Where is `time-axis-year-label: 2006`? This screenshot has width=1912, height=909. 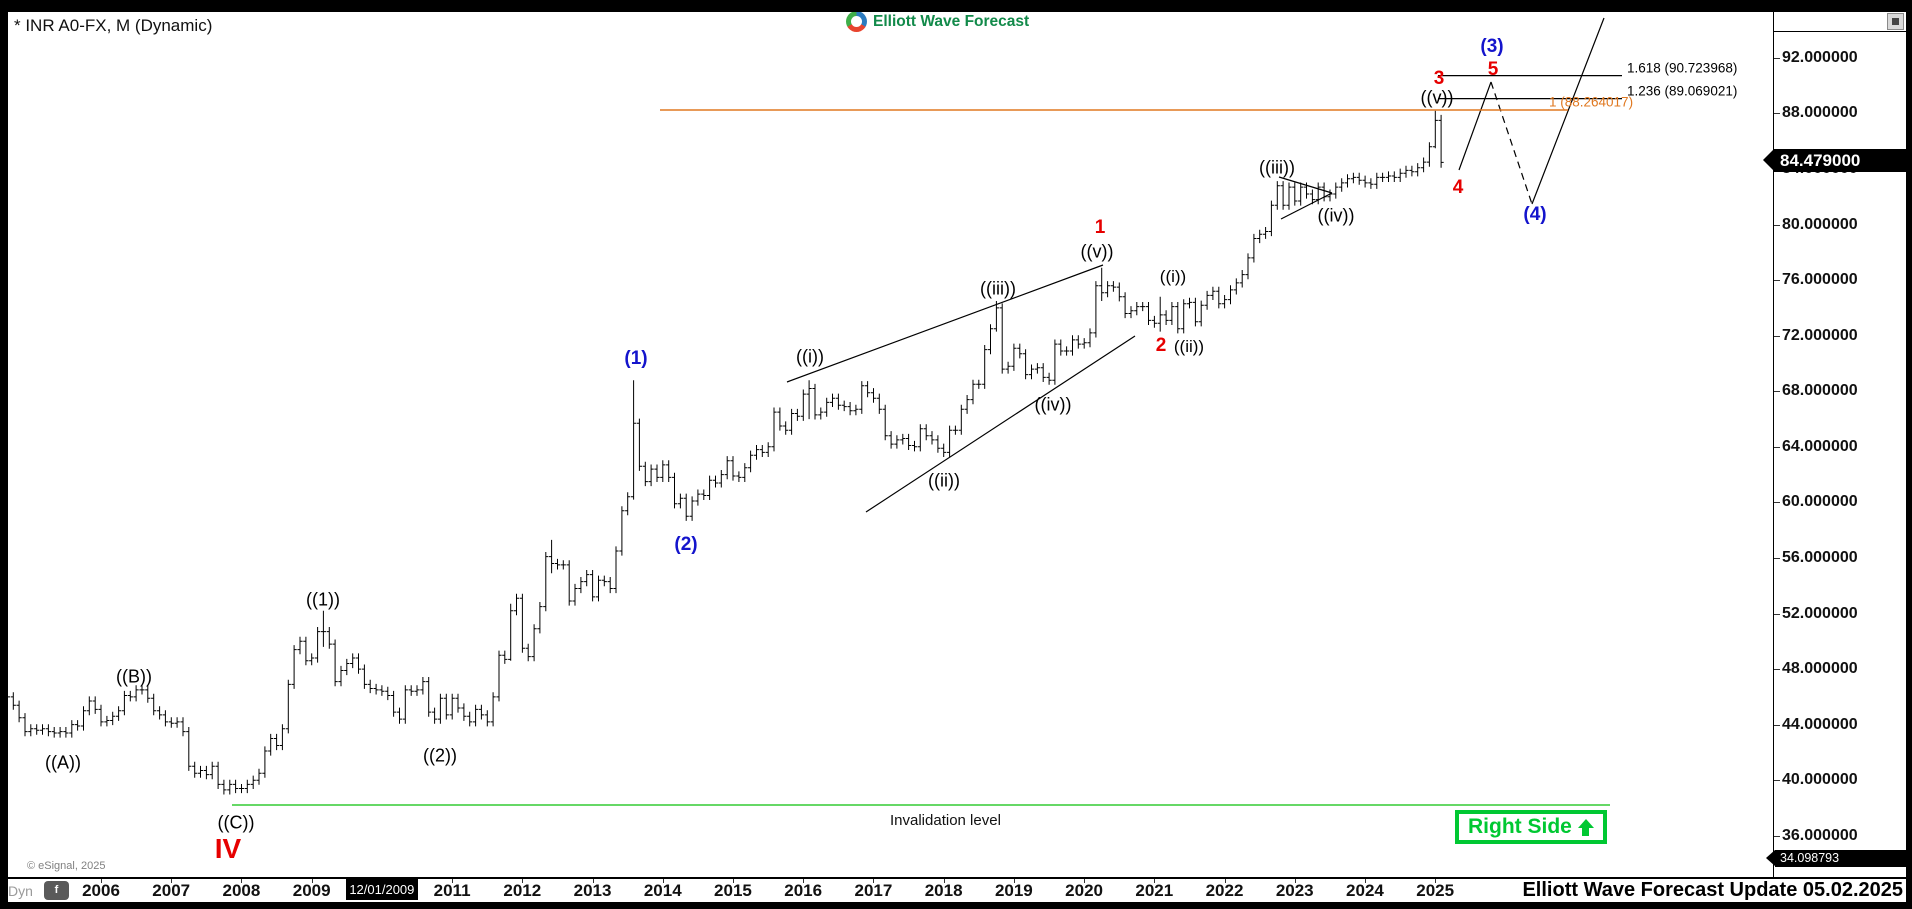 time-axis-year-label: 2006 is located at coordinates (101, 890).